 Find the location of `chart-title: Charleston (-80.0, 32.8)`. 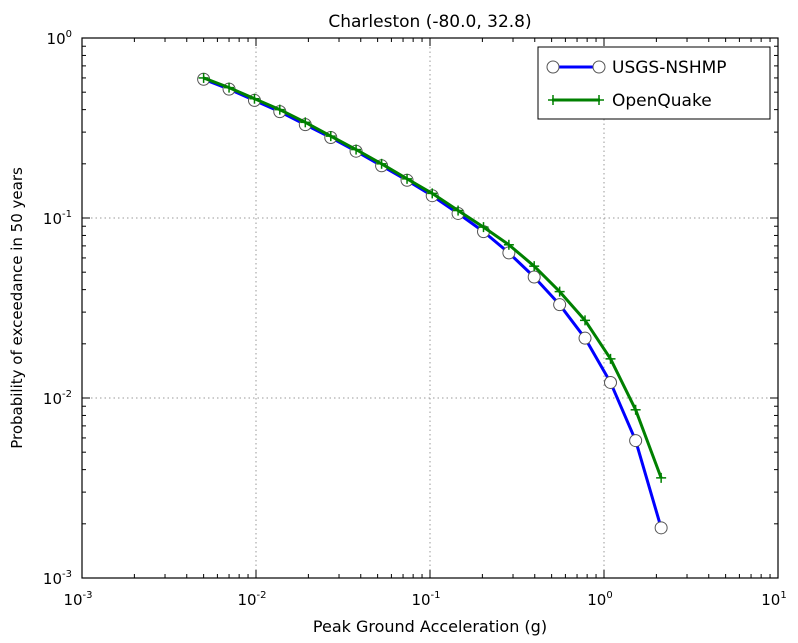

chart-title: Charleston (-80.0, 32.8) is located at coordinates (429, 22).